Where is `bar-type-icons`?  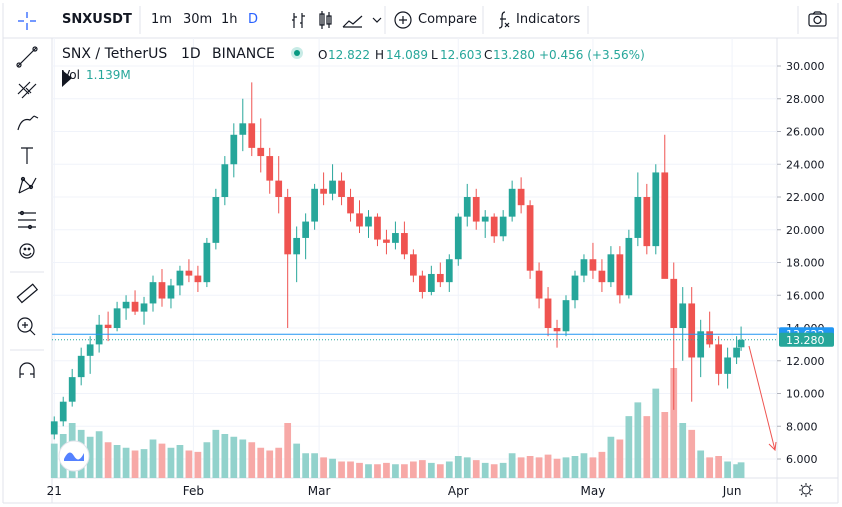
bar-type-icons is located at coordinates (559, 20).